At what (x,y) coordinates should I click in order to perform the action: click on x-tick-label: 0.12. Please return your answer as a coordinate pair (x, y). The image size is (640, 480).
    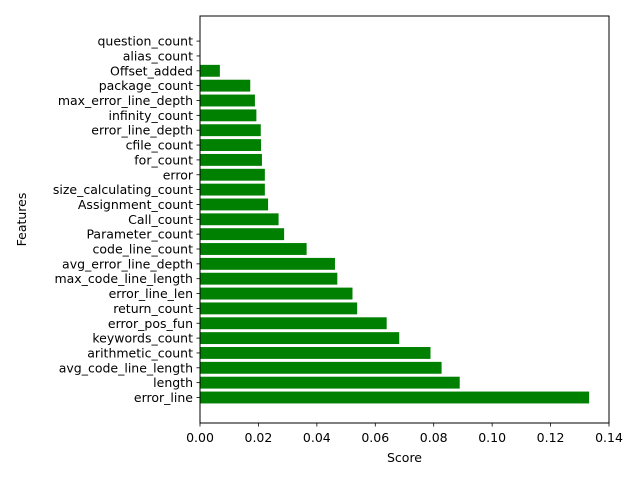
    Looking at the image, I should click on (551, 437).